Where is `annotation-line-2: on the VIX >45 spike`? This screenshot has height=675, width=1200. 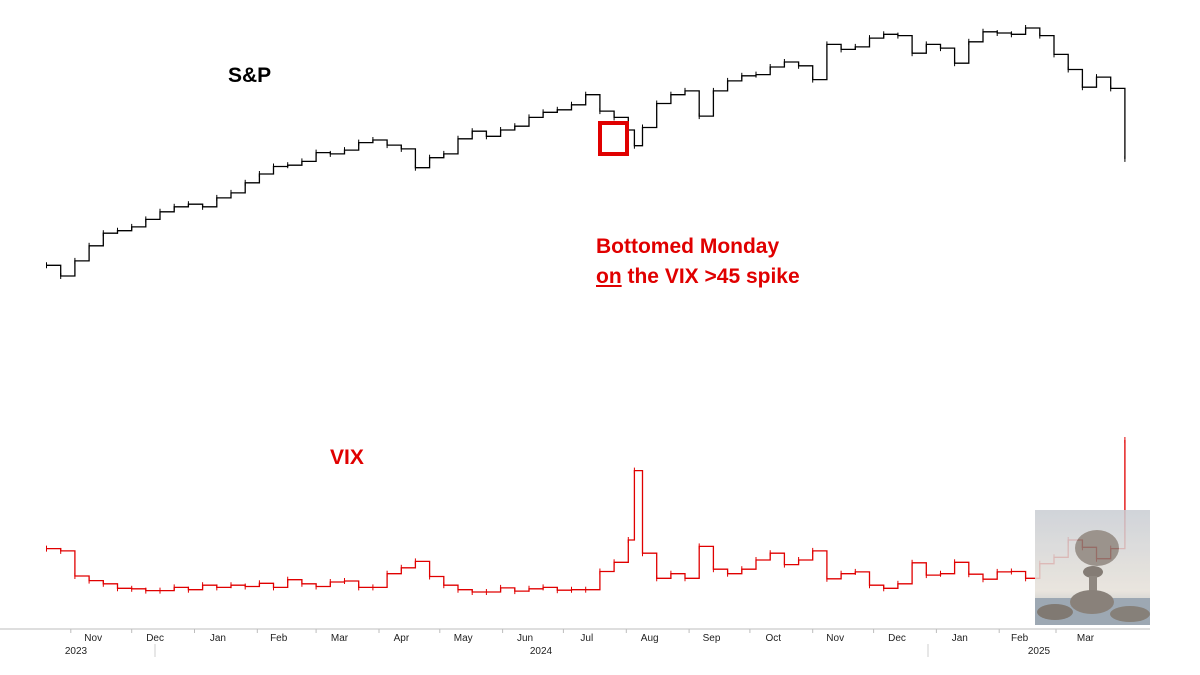 annotation-line-2: on the VIX >45 spike is located at coordinates (698, 277).